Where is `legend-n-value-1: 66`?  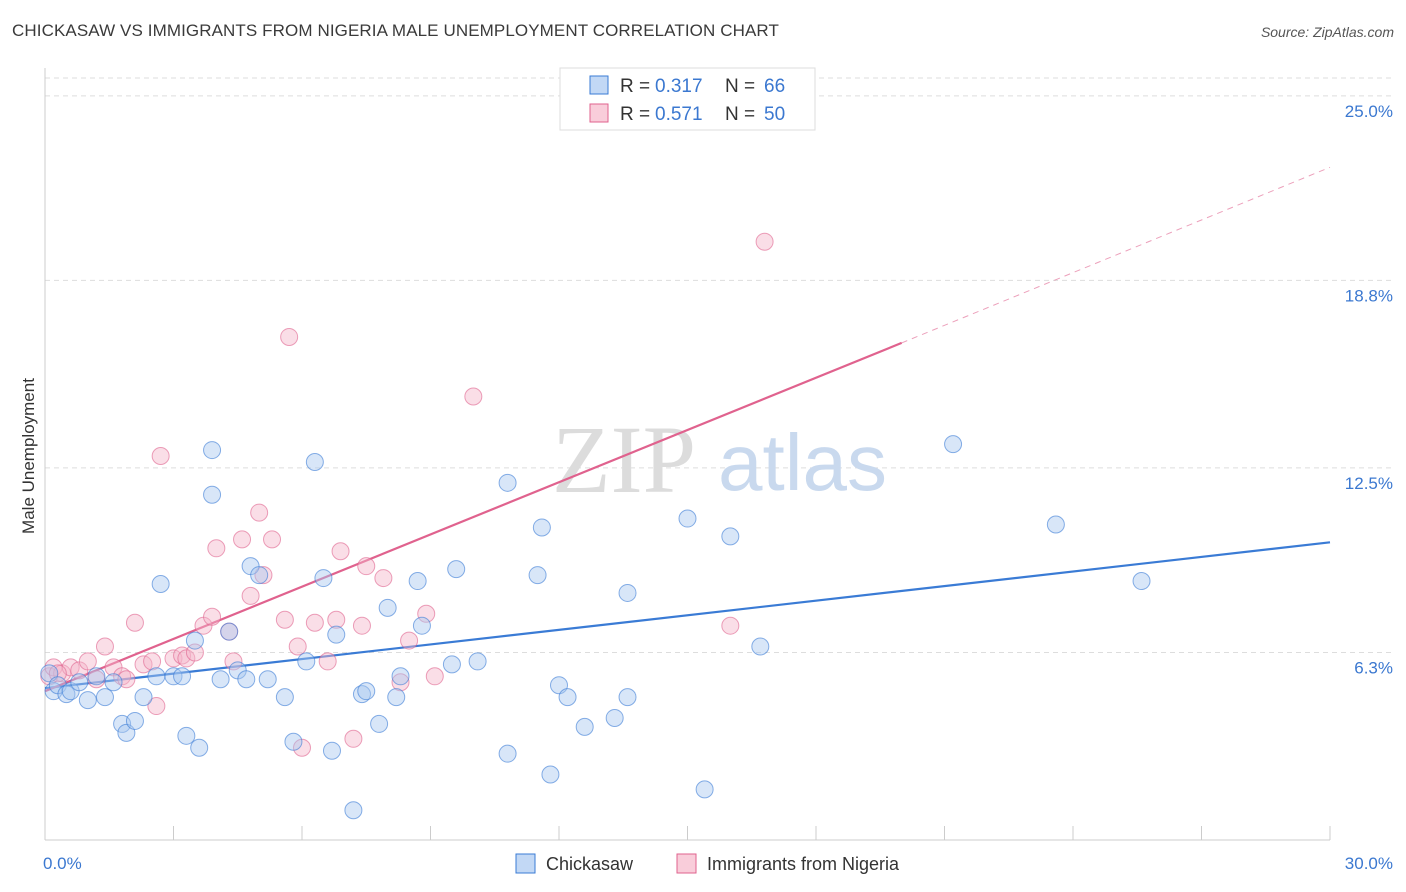
legend-n-value-1: 66 is located at coordinates (774, 86).